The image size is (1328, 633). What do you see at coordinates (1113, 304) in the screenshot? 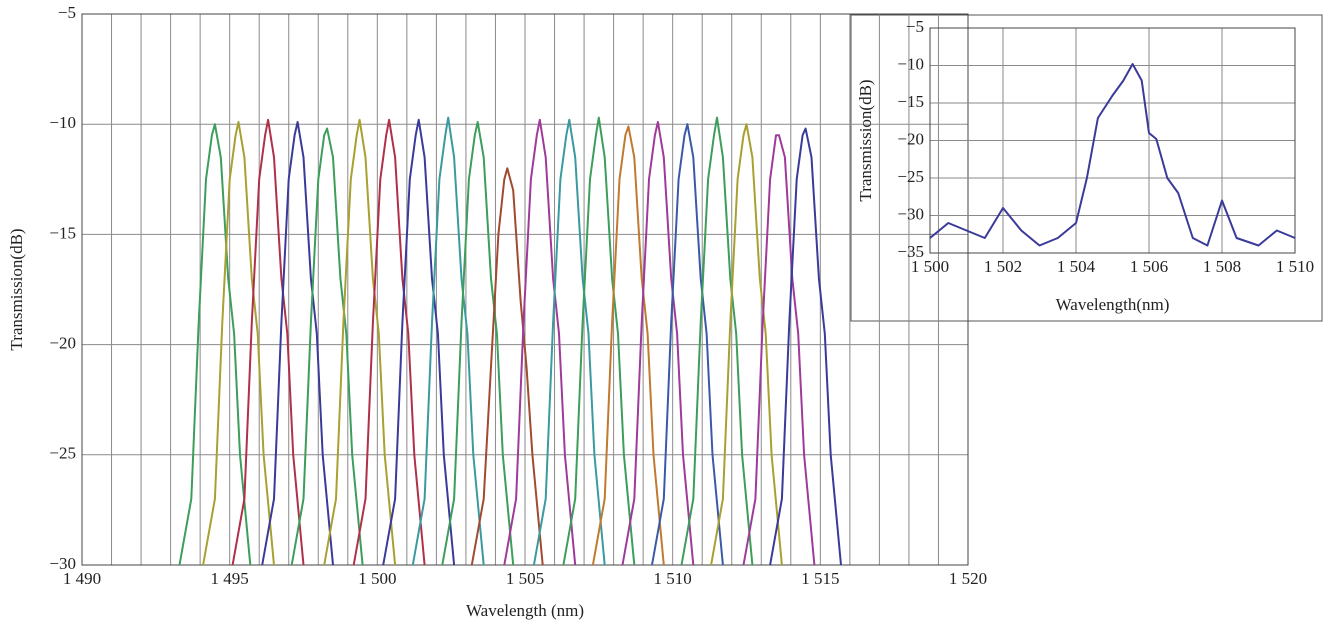
I see `x-axis-label: Wavelength(nm)` at bounding box center [1113, 304].